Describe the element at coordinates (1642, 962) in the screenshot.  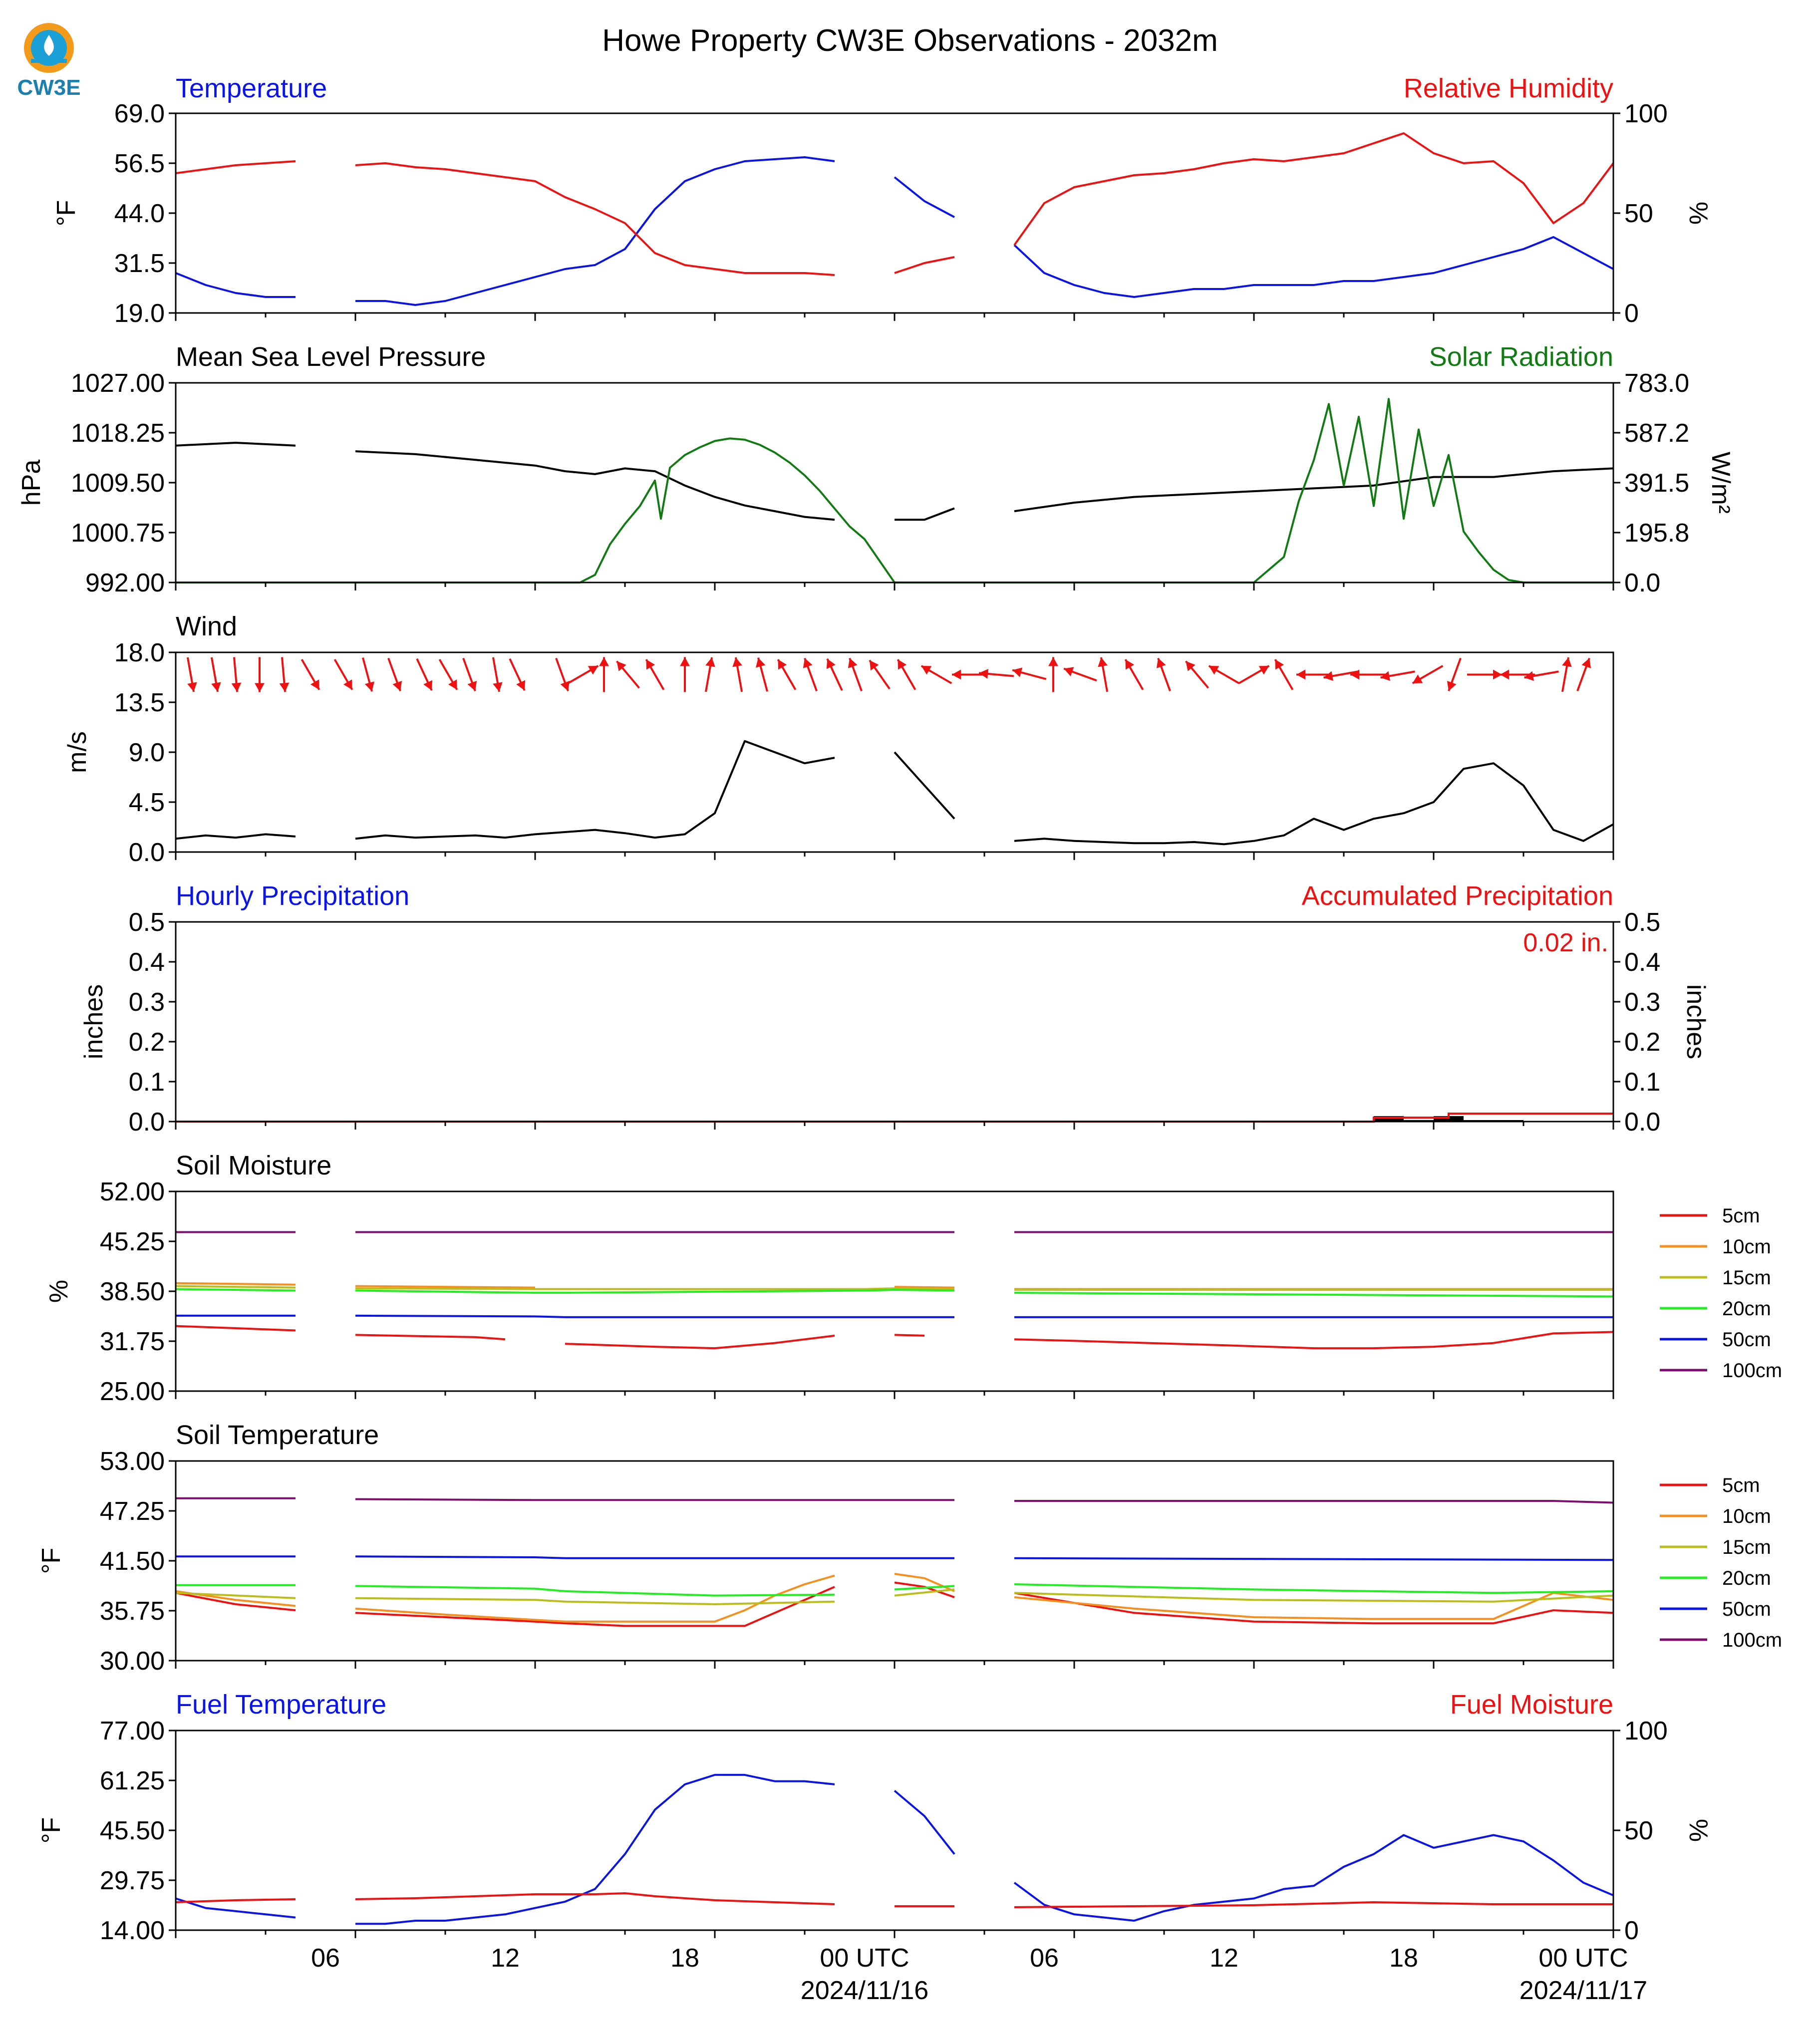
I see `y2-tick-label: 0.4` at that location.